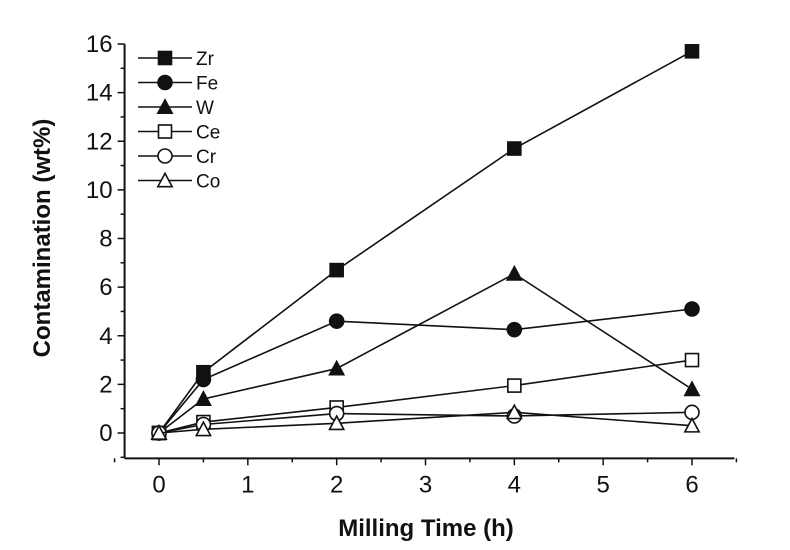 The image size is (790, 550). Describe the element at coordinates (99, 93) in the screenshot. I see `y-tick-label: 14` at that location.